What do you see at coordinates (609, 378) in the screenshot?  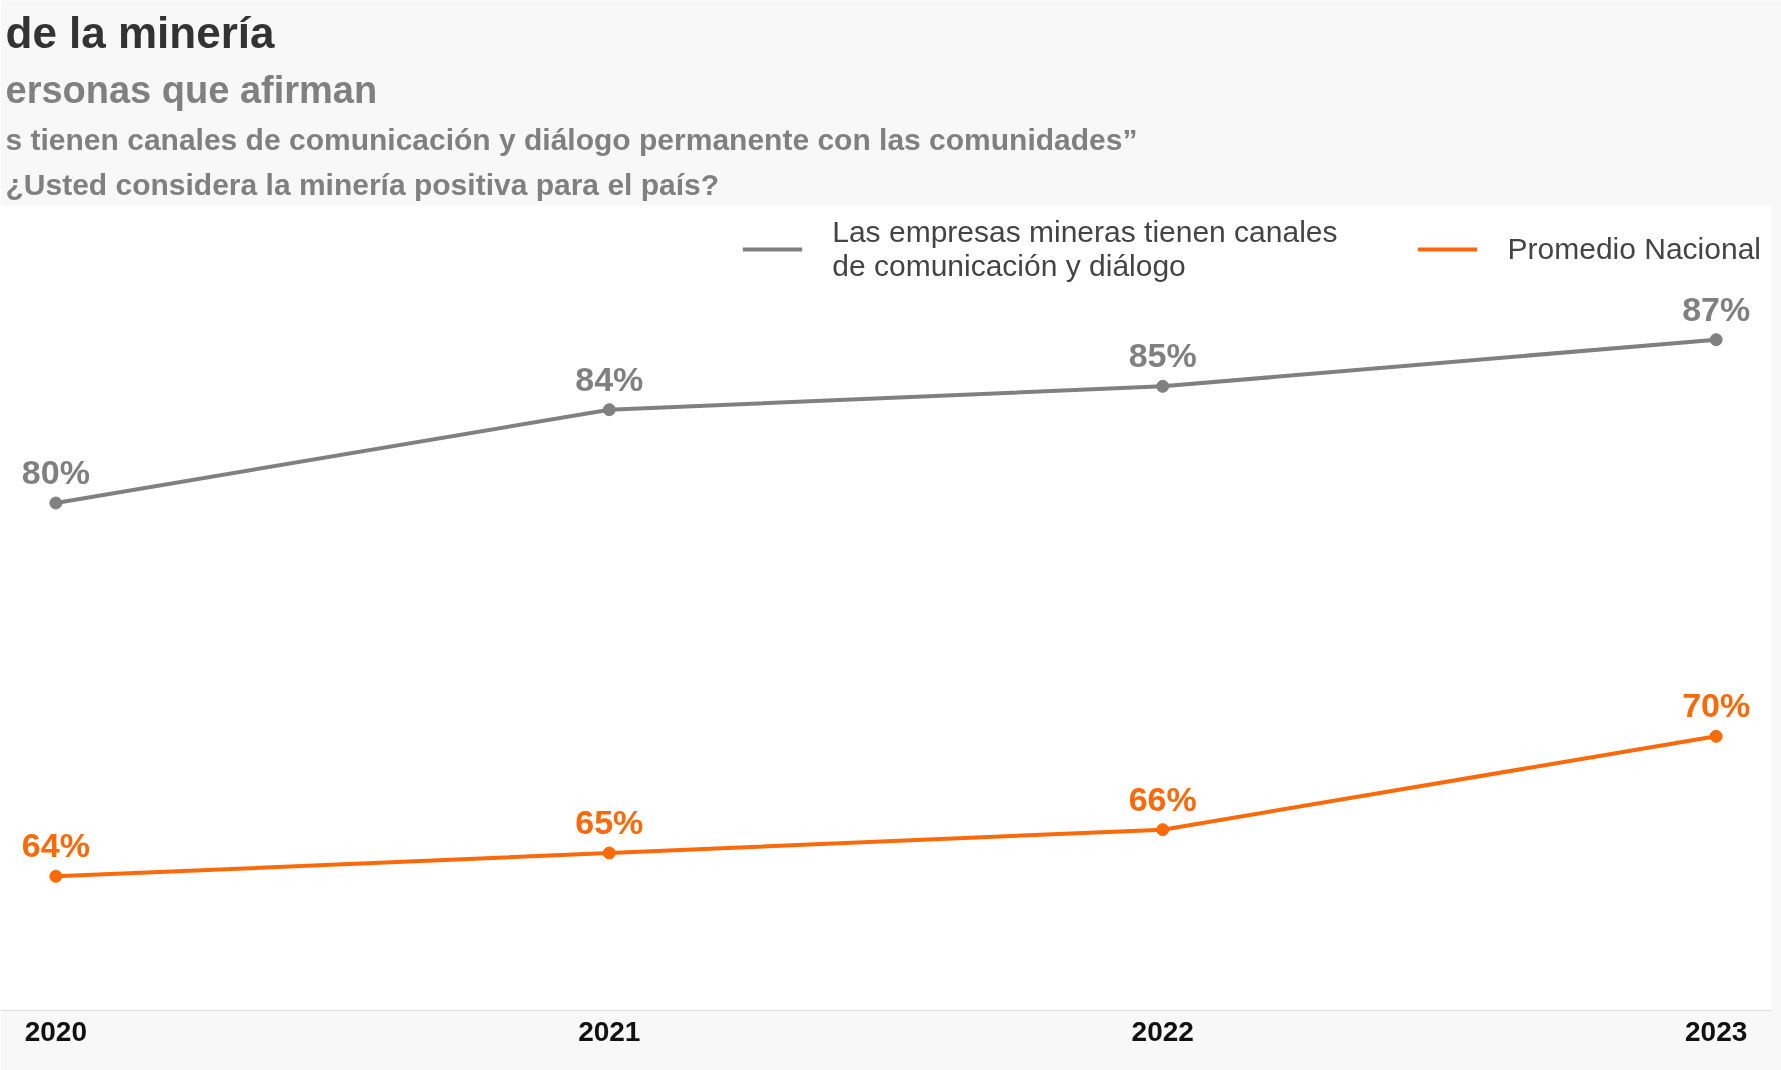 I see `data-label: 84%` at bounding box center [609, 378].